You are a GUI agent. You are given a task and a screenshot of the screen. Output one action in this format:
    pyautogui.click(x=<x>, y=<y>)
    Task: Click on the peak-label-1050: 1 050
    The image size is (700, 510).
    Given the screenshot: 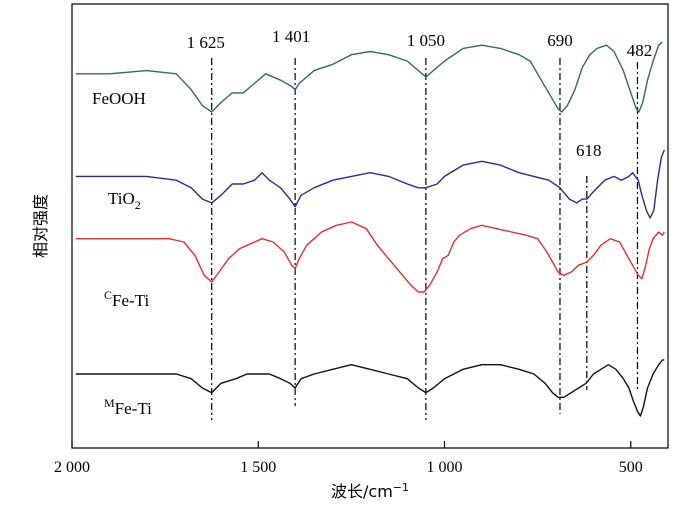 What is the action you would take?
    pyautogui.click(x=426, y=40)
    